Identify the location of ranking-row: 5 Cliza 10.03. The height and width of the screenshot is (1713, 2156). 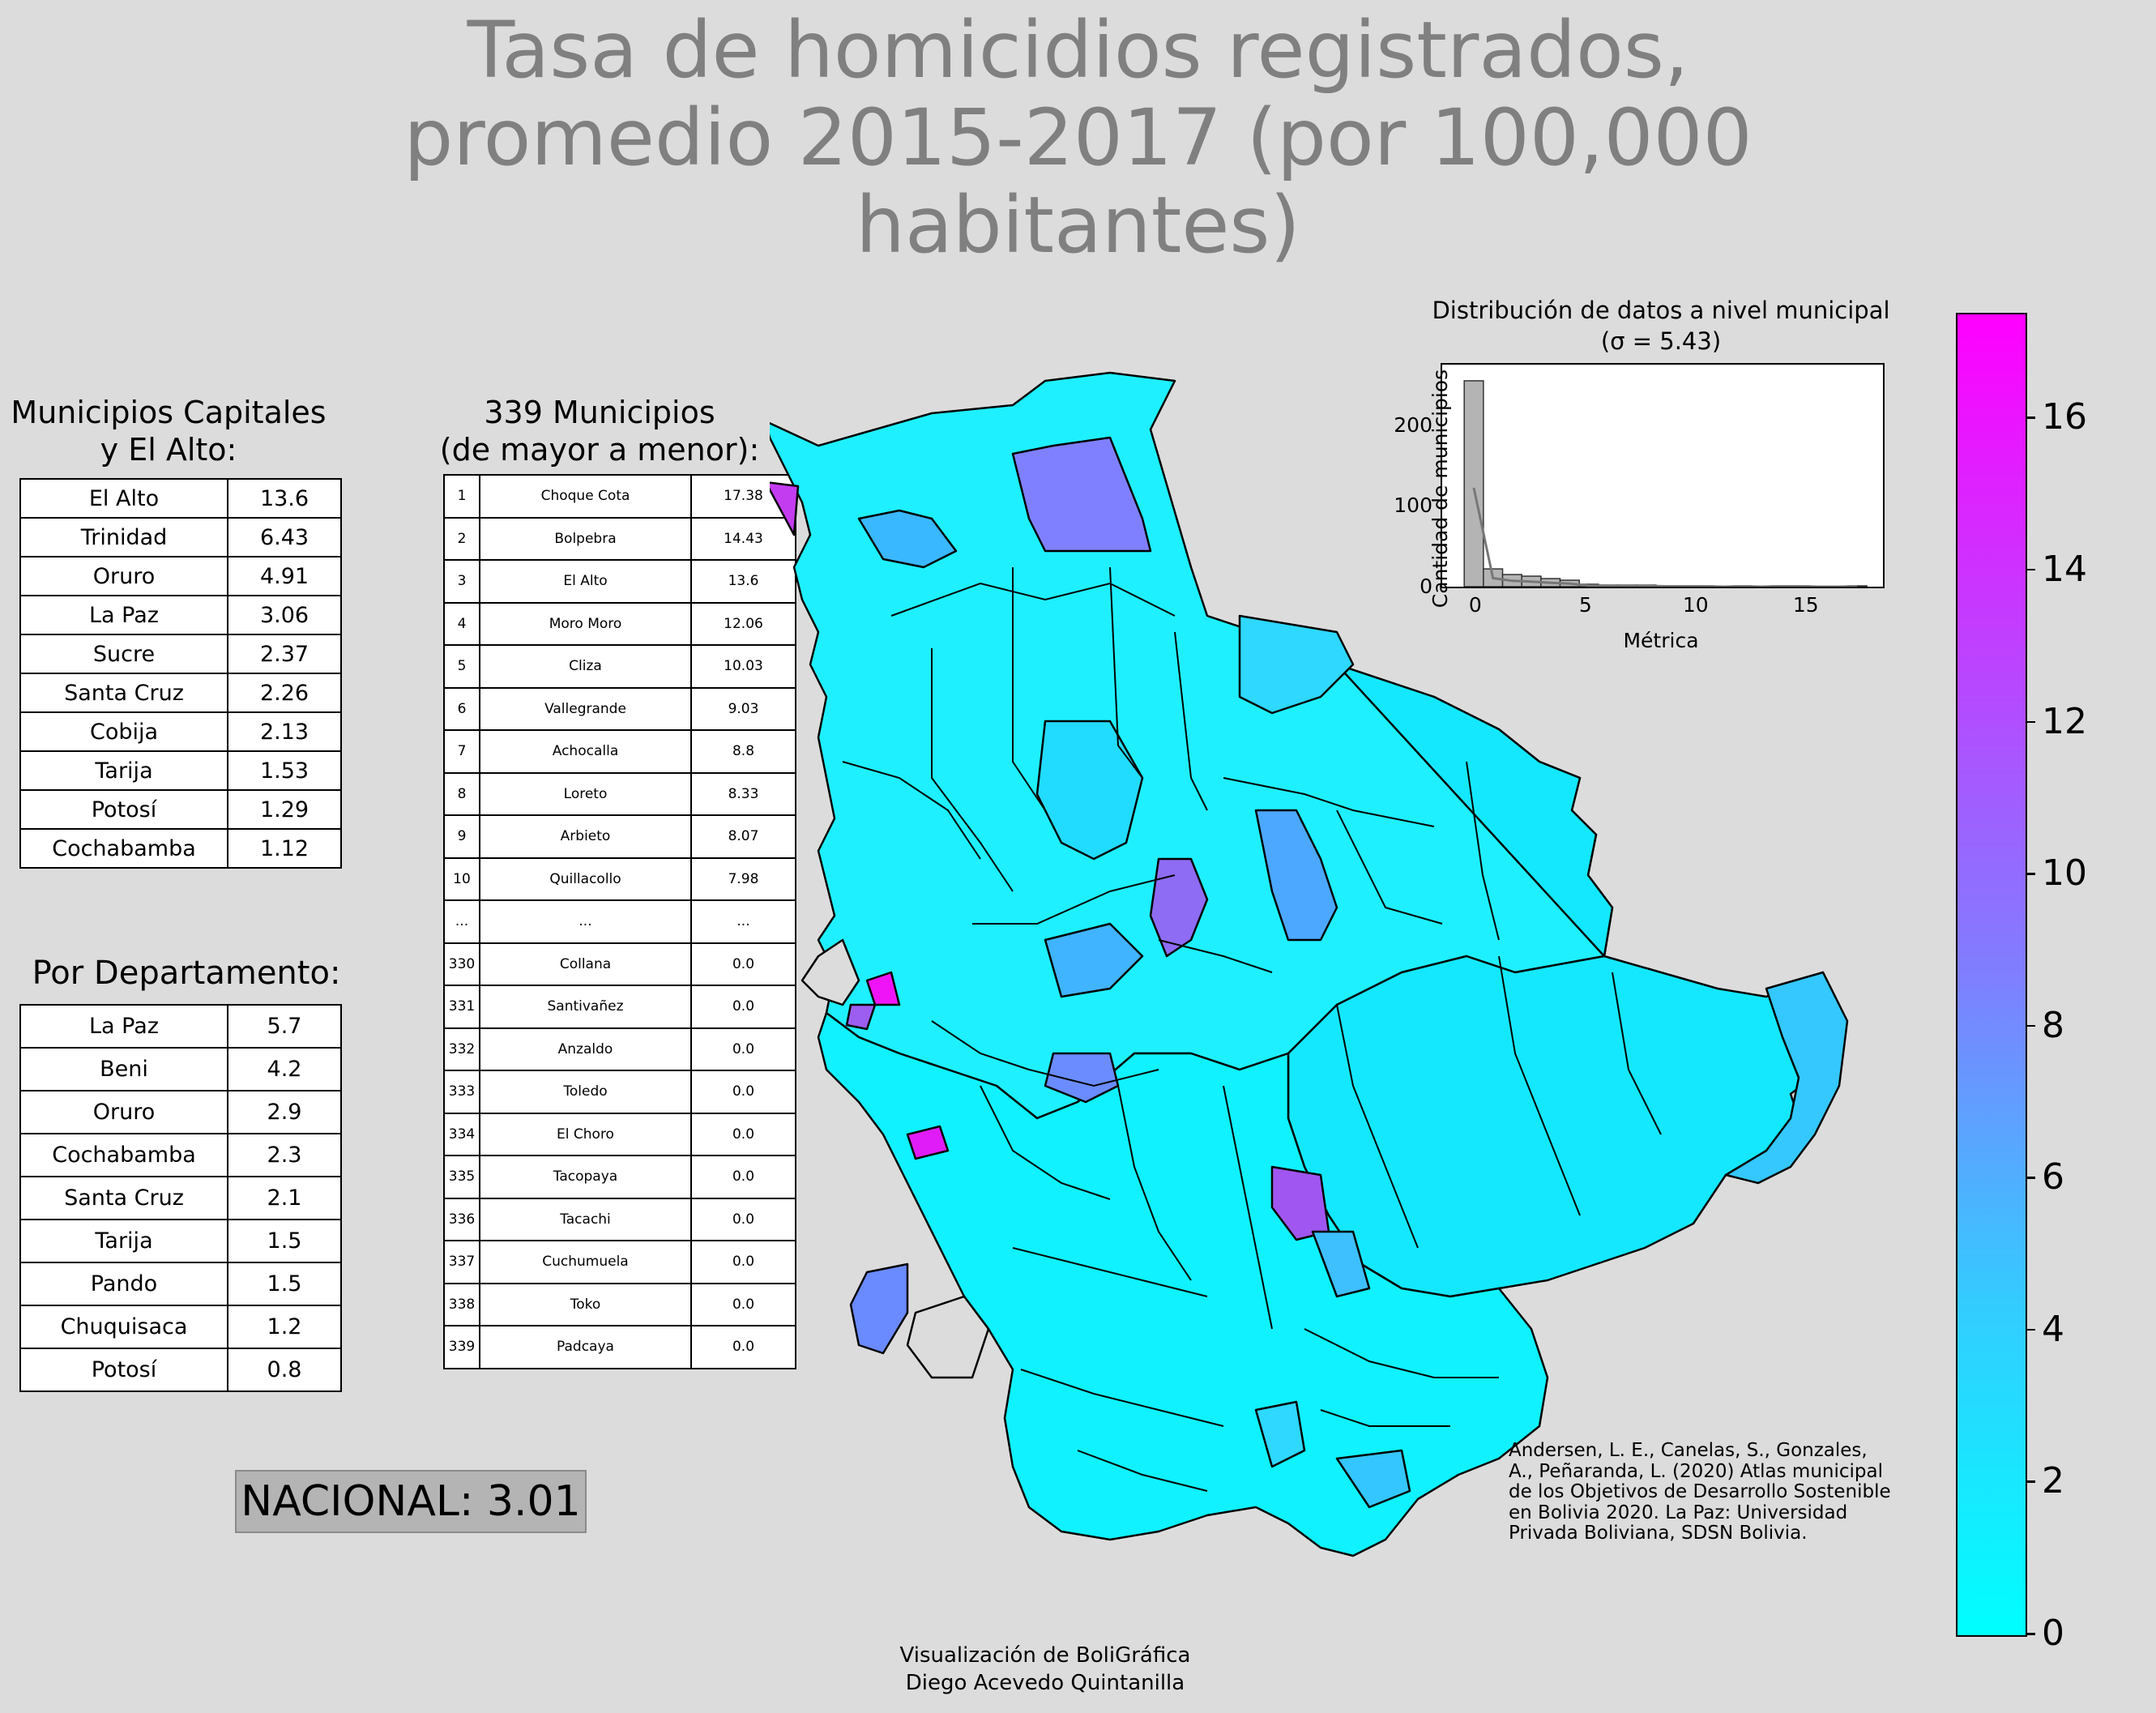
(619, 666).